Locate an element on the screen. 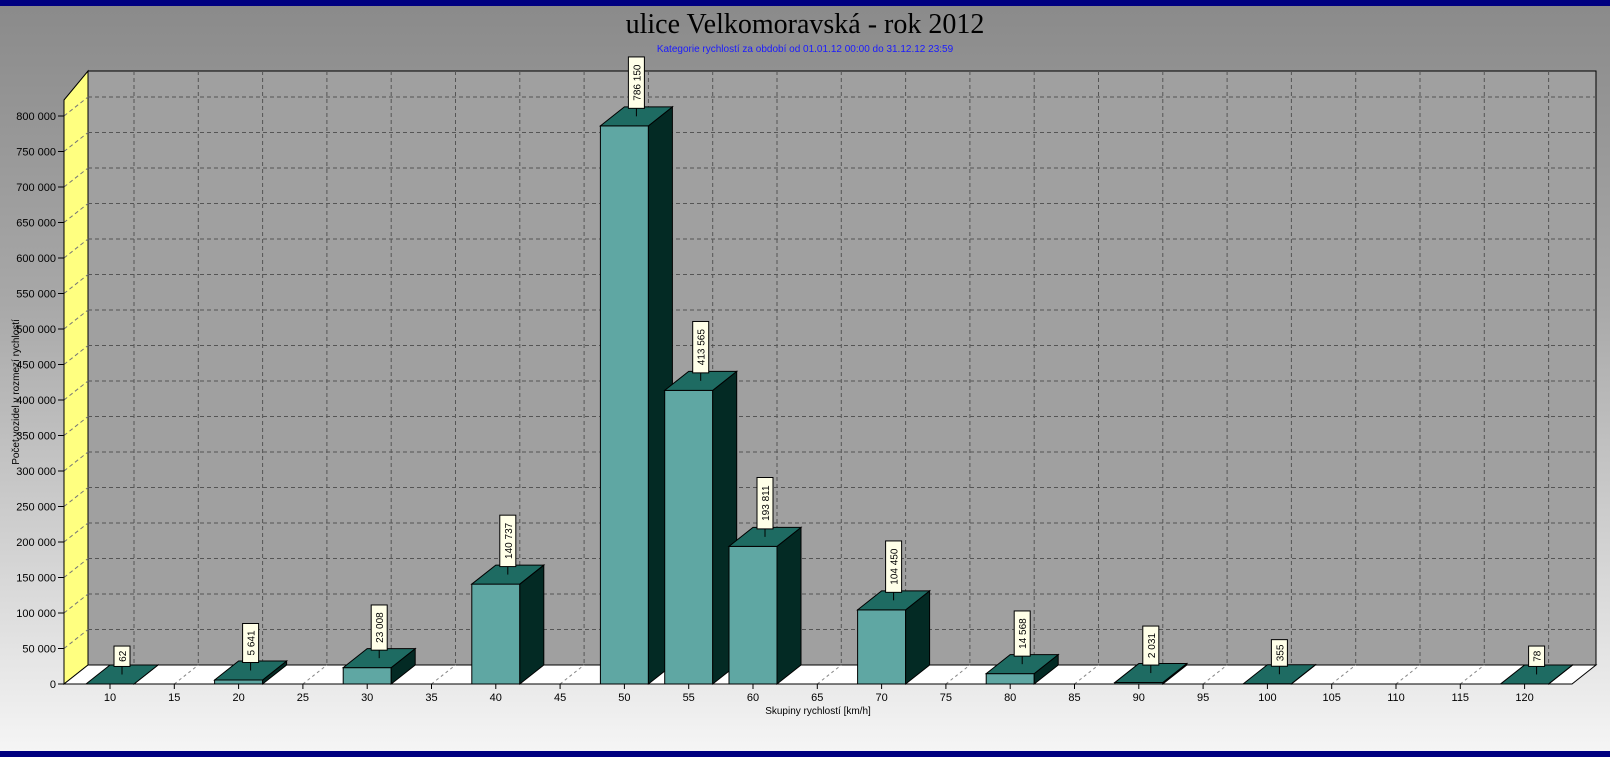 The width and height of the screenshot is (1610, 757). data-label-90: 2 031 is located at coordinates (1151, 649).